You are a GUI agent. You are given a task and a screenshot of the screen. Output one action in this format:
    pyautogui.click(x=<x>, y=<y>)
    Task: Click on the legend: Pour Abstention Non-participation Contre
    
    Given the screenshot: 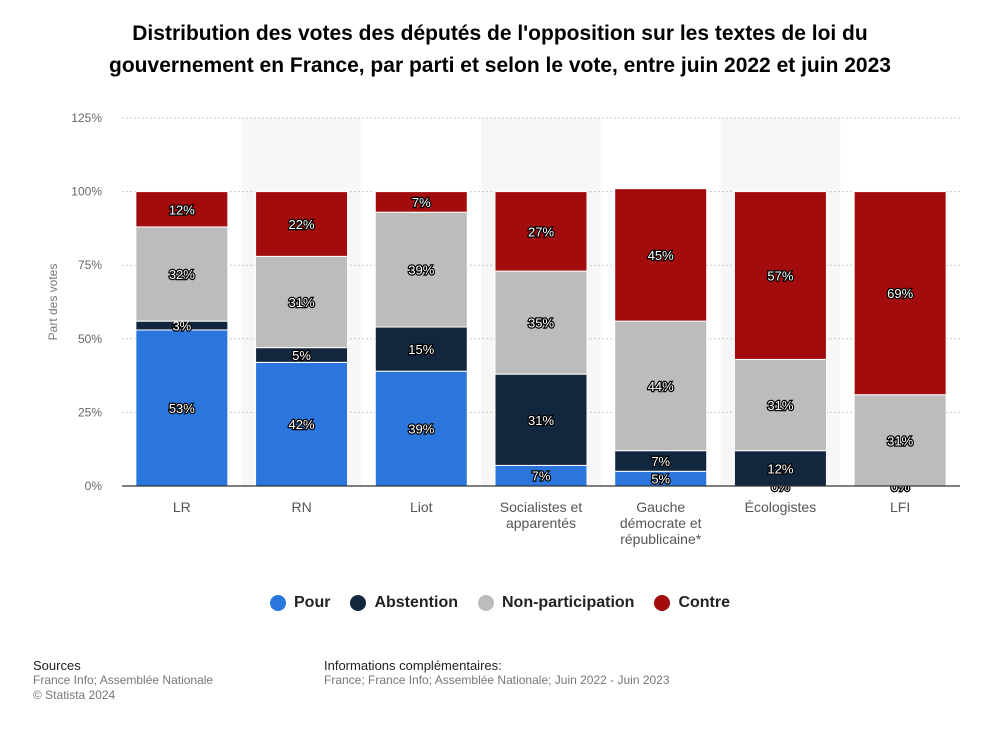 What is the action you would take?
    pyautogui.click(x=500, y=603)
    